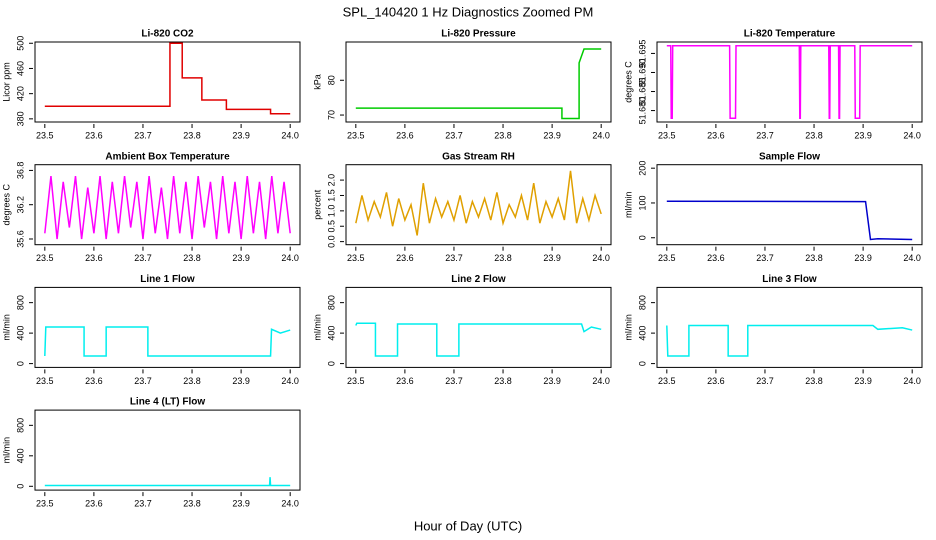  What do you see at coordinates (317, 82) in the screenshot?
I see `y-axis-label: kPa` at bounding box center [317, 82].